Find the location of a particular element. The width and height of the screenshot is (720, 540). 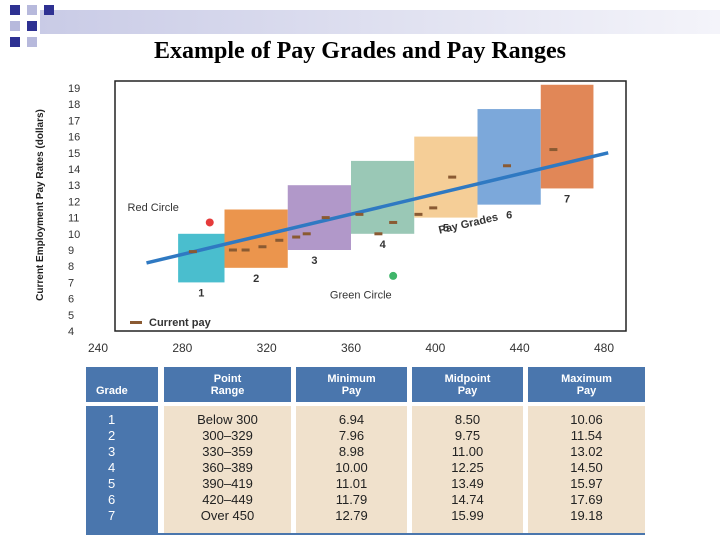

table-cell: 12.79 is located at coordinates (351, 515).